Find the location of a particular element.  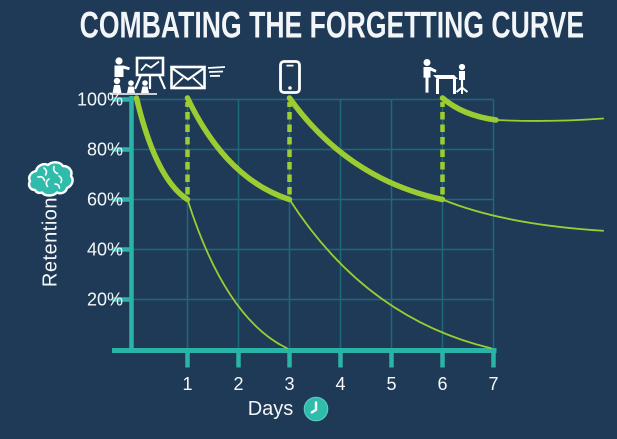

page-title: COMBATING THE FORGETTING CURVE is located at coordinates (308, 25).